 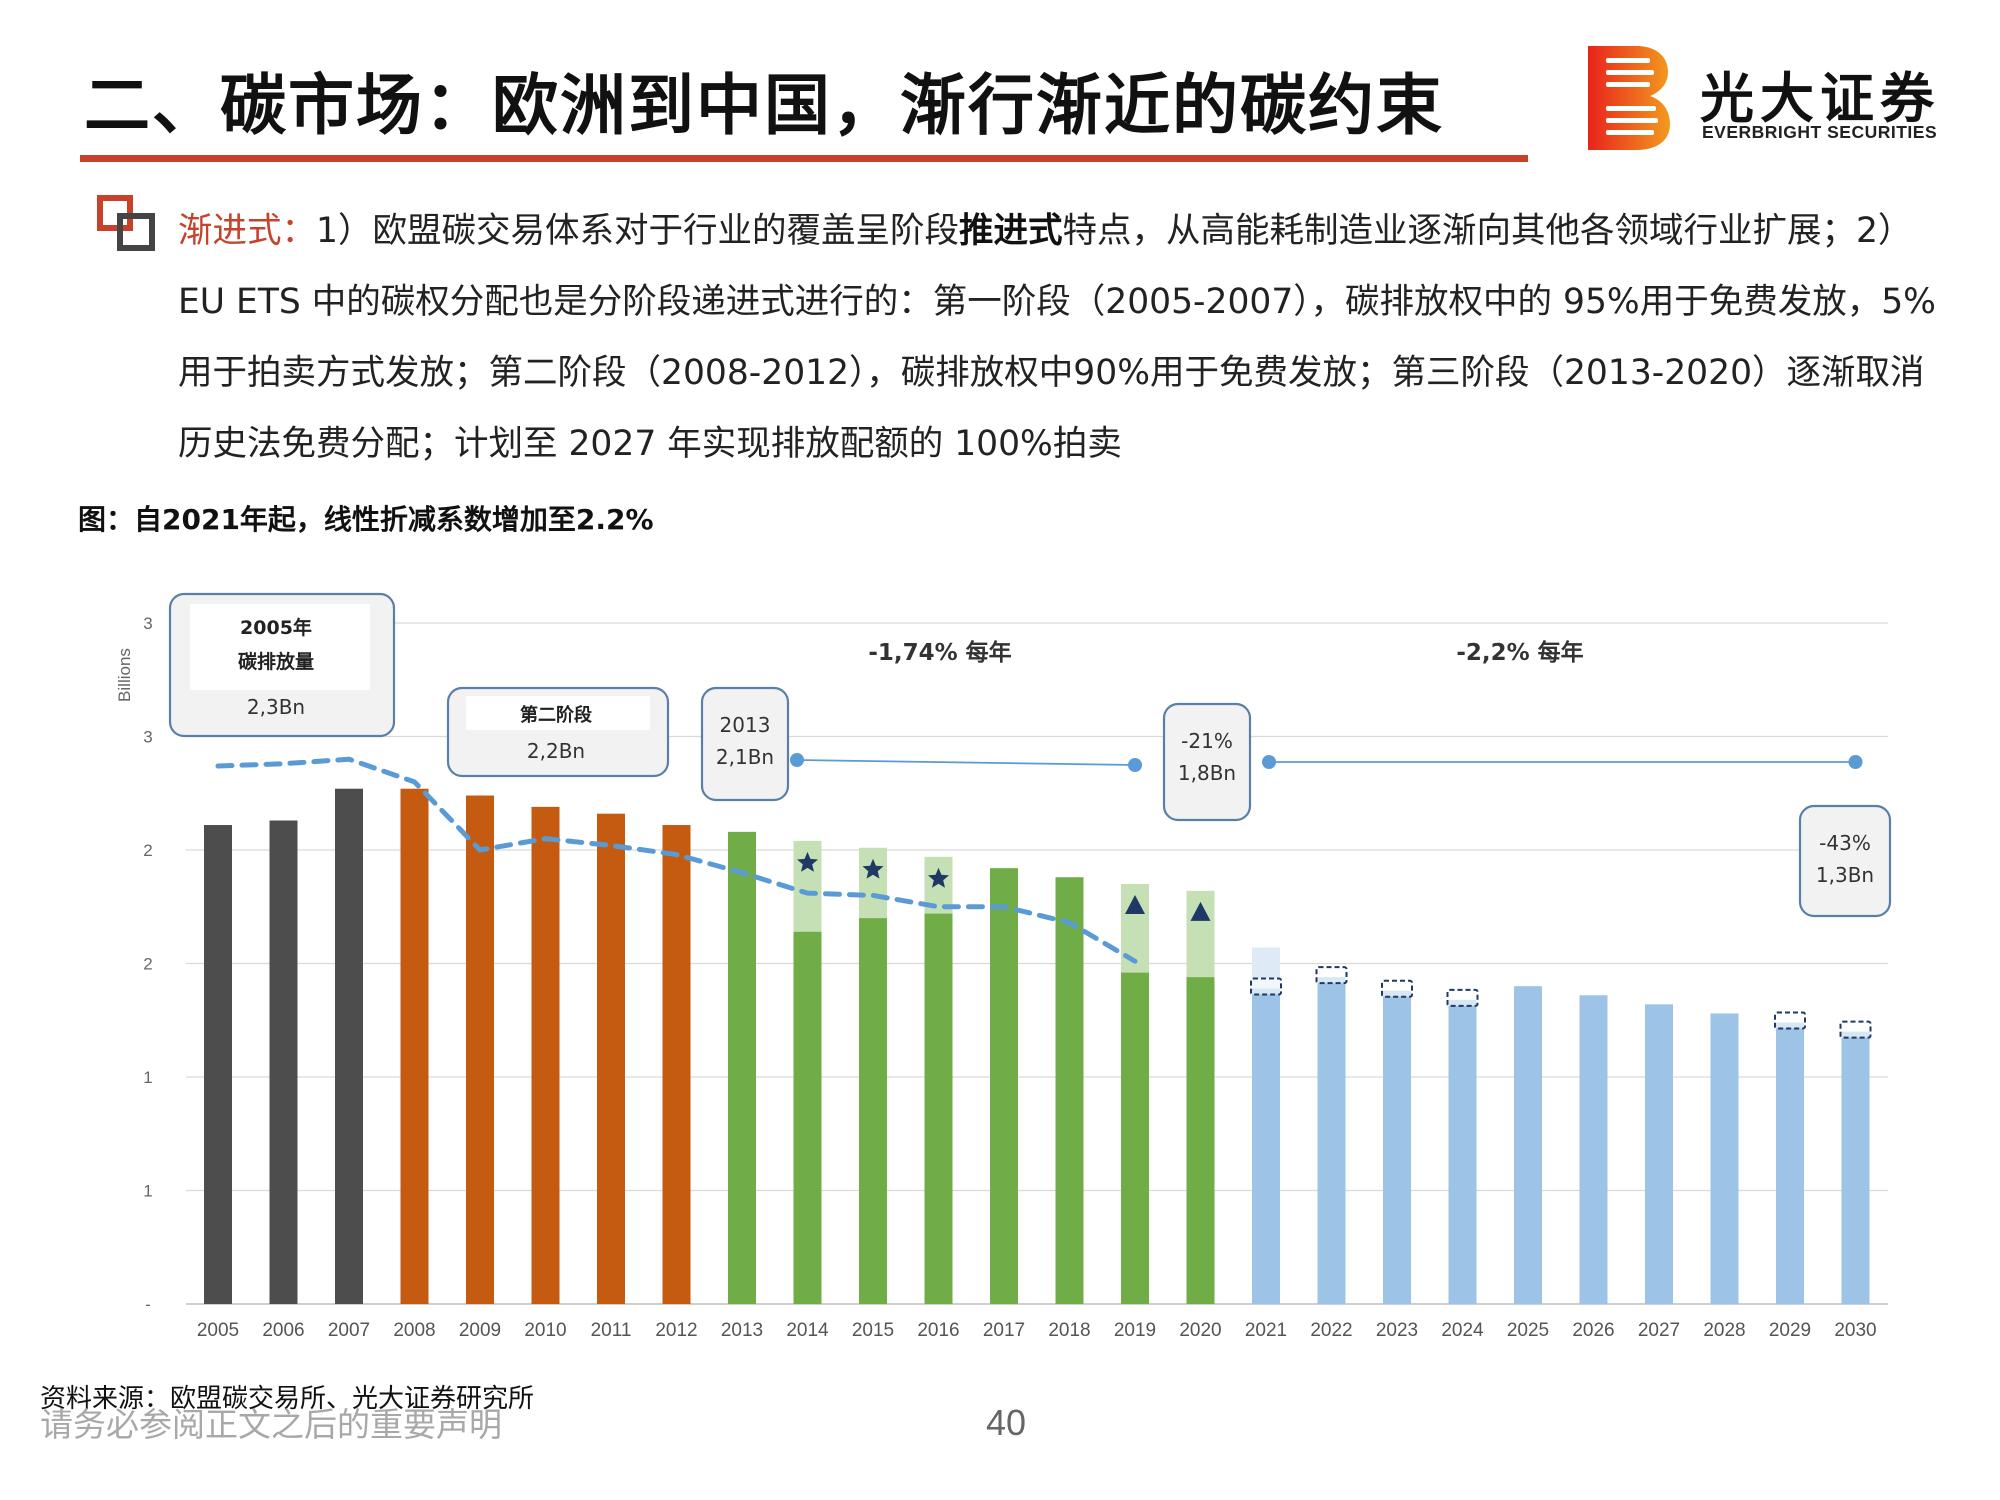 What do you see at coordinates (873, 1330) in the screenshot?
I see `x-tick-label: 2015` at bounding box center [873, 1330].